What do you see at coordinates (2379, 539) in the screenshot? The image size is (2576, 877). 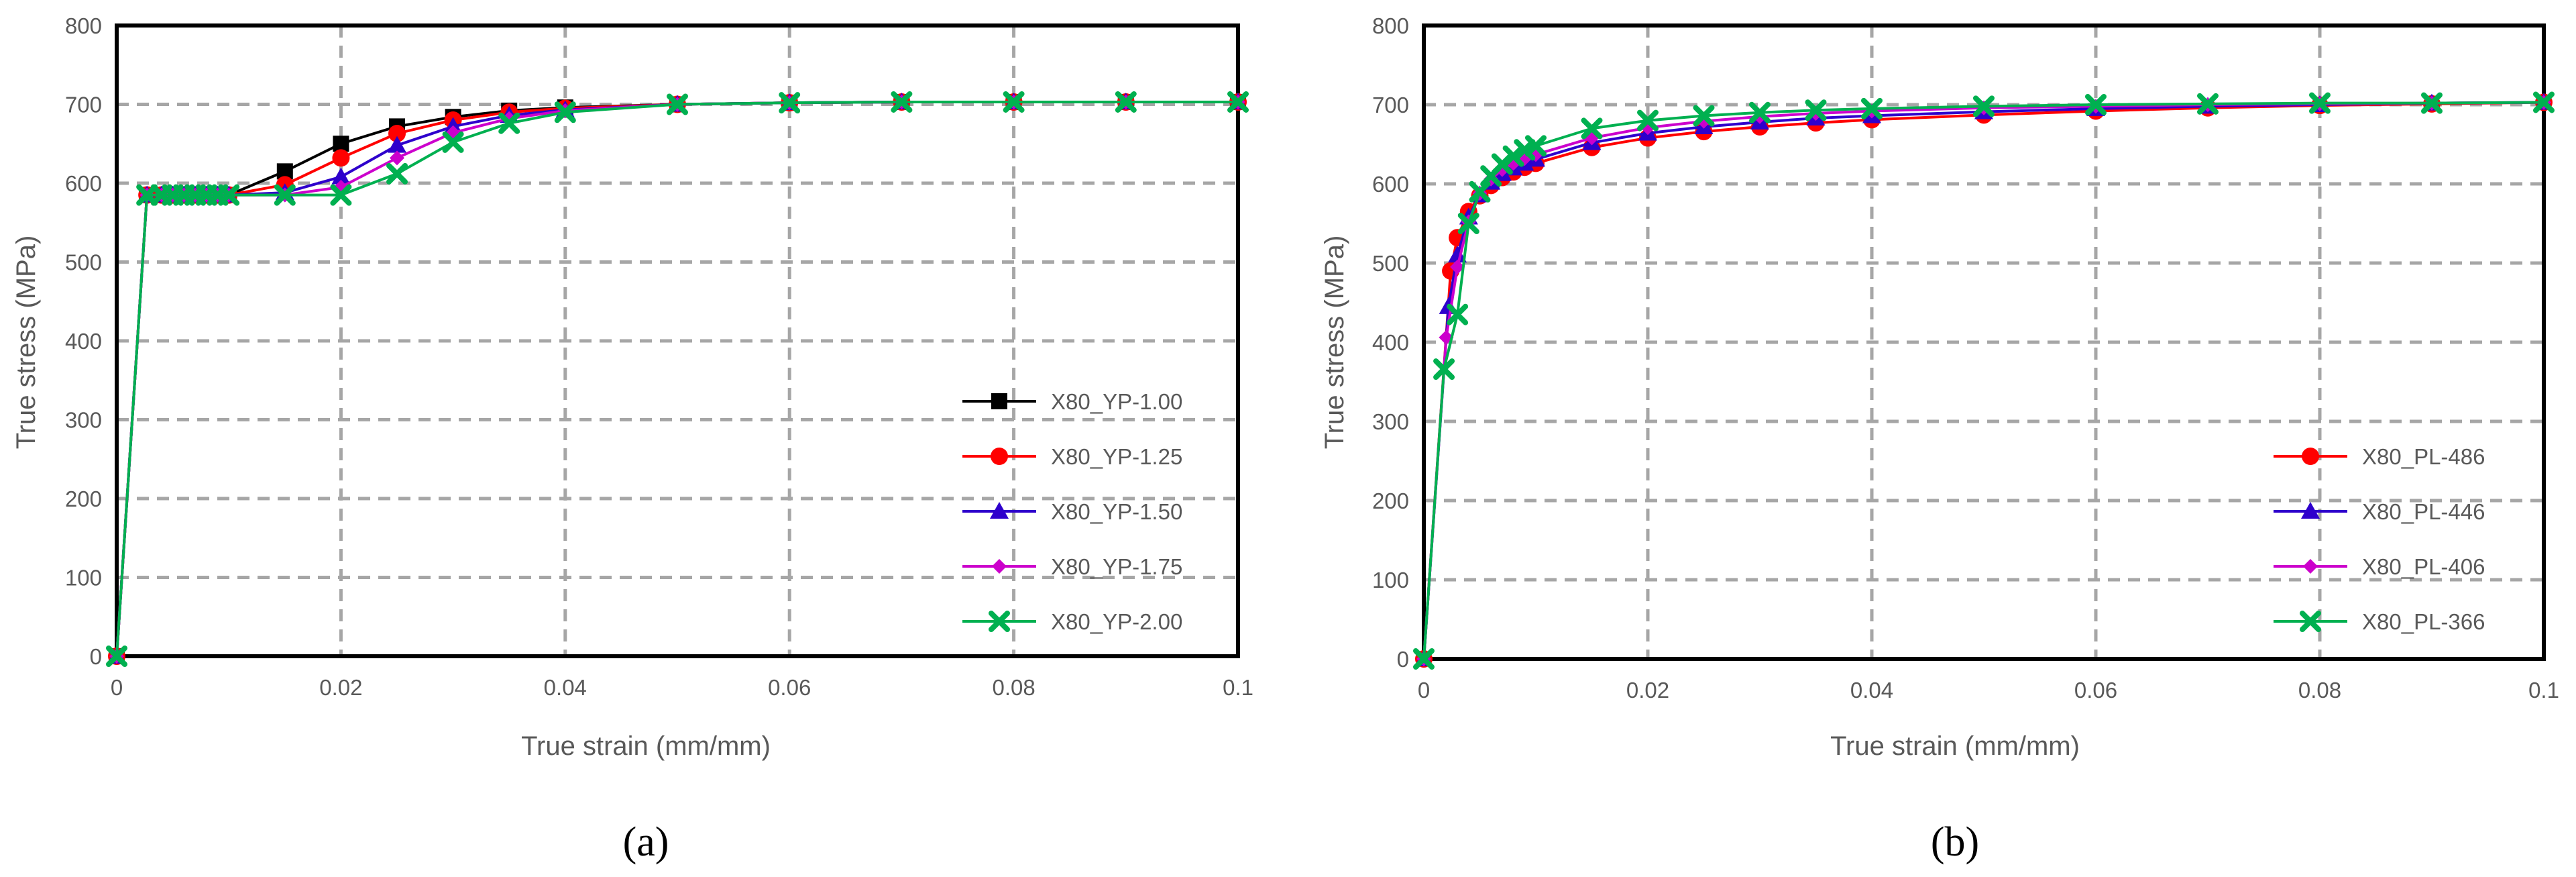 I see `legend: X80_PL-486 X80_PL-446 X80_PL-406 X80_PL-366` at bounding box center [2379, 539].